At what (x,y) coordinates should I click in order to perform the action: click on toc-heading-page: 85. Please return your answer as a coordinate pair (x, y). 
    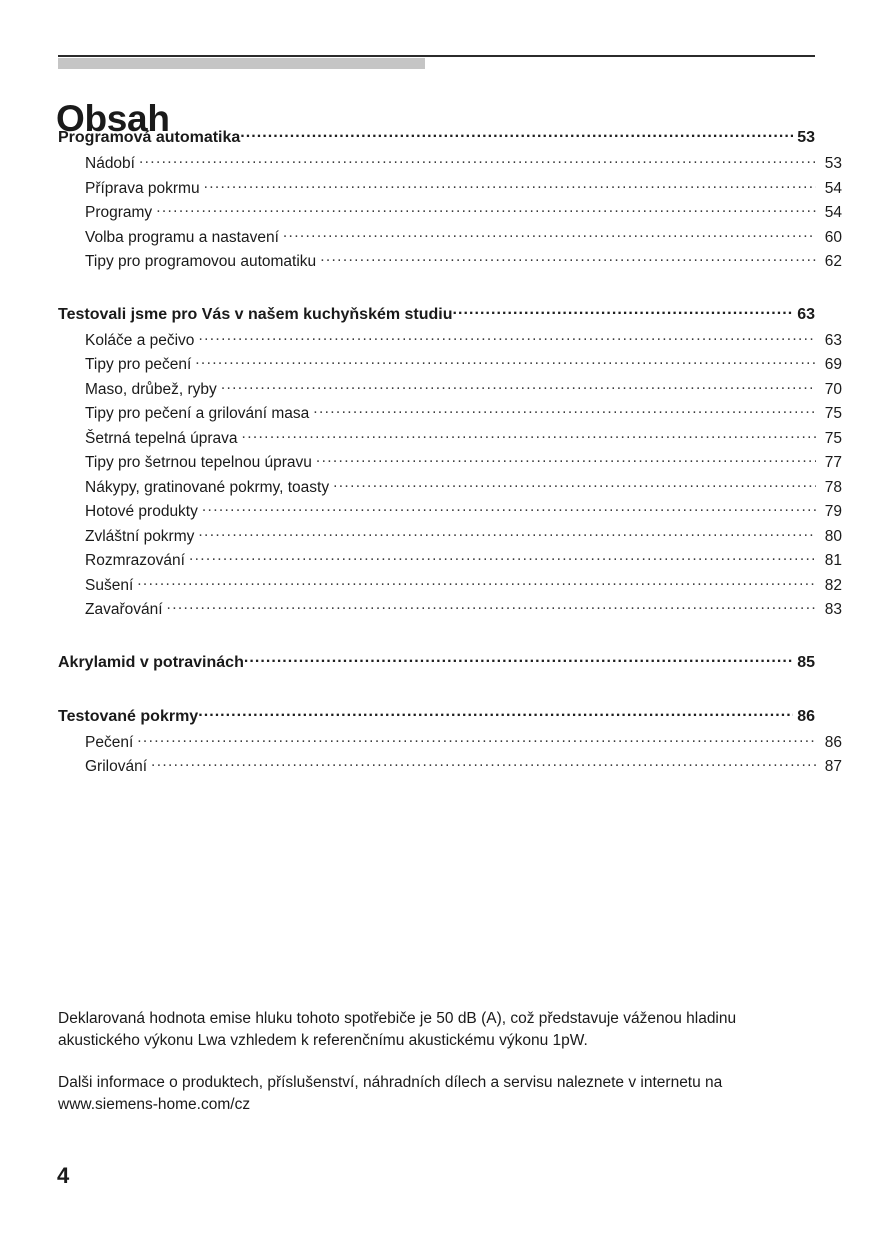
    Looking at the image, I should click on (806, 662).